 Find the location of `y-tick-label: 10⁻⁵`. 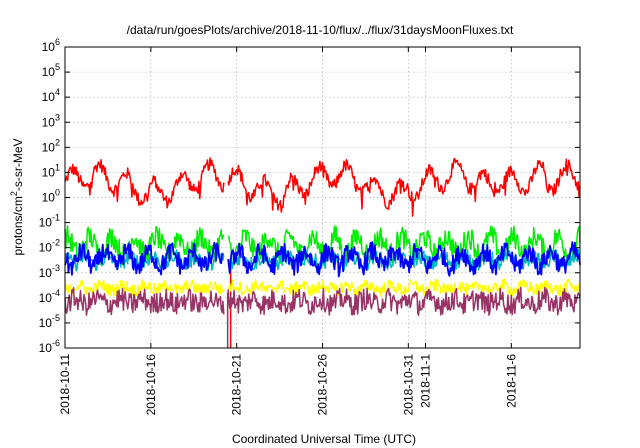

y-tick-label: 10⁻⁵ is located at coordinates (49, 321).